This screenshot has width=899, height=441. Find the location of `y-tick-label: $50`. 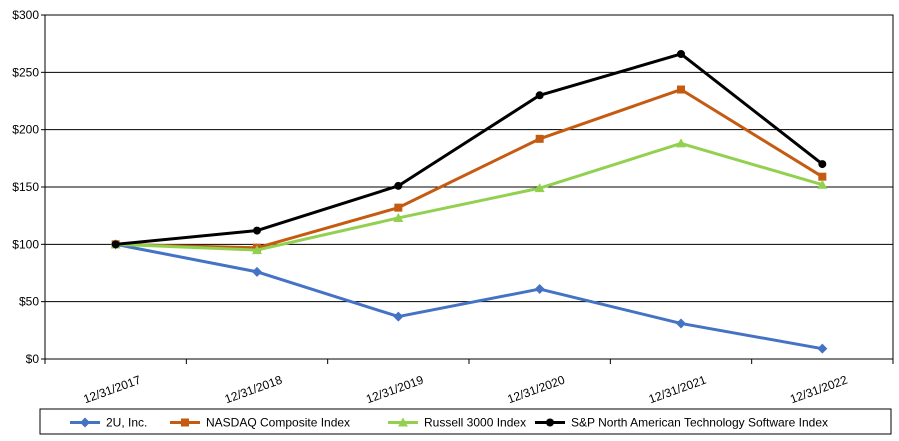

y-tick-label: $50 is located at coordinates (29, 302).